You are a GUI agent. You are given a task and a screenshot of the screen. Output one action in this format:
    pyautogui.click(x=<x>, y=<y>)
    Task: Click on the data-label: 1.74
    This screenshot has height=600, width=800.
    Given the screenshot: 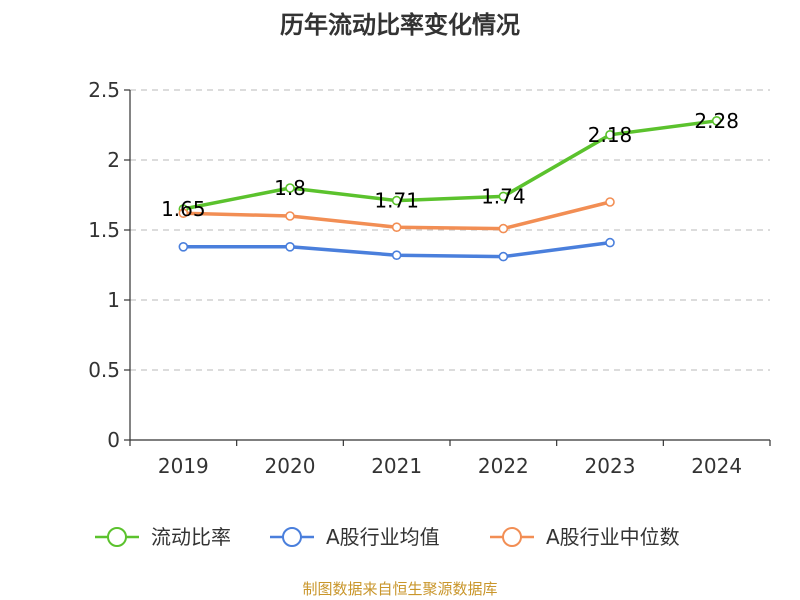 What is the action you would take?
    pyautogui.click(x=503, y=196)
    